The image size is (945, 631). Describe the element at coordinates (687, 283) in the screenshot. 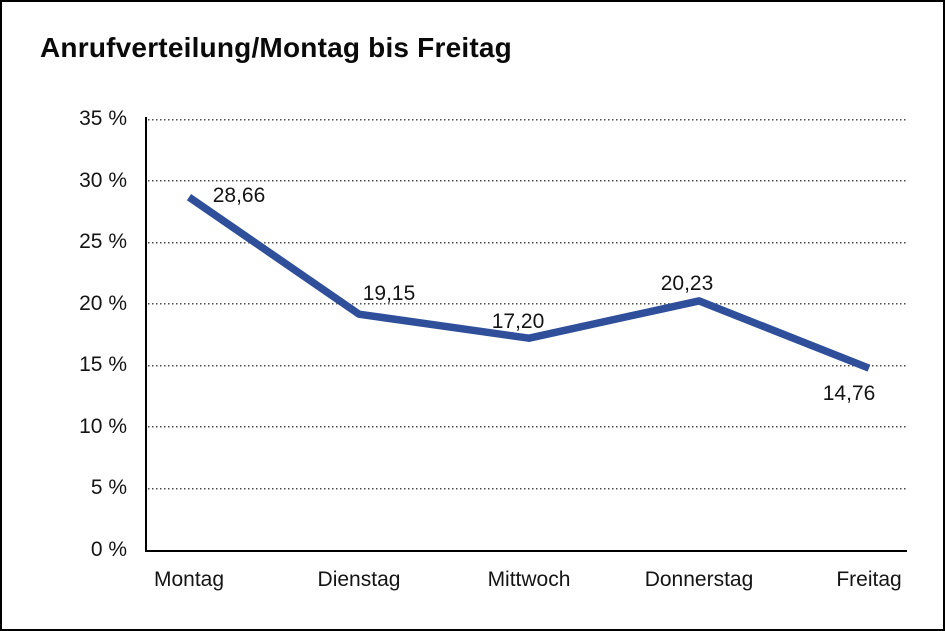

I see `data-point-label: 20,23` at that location.